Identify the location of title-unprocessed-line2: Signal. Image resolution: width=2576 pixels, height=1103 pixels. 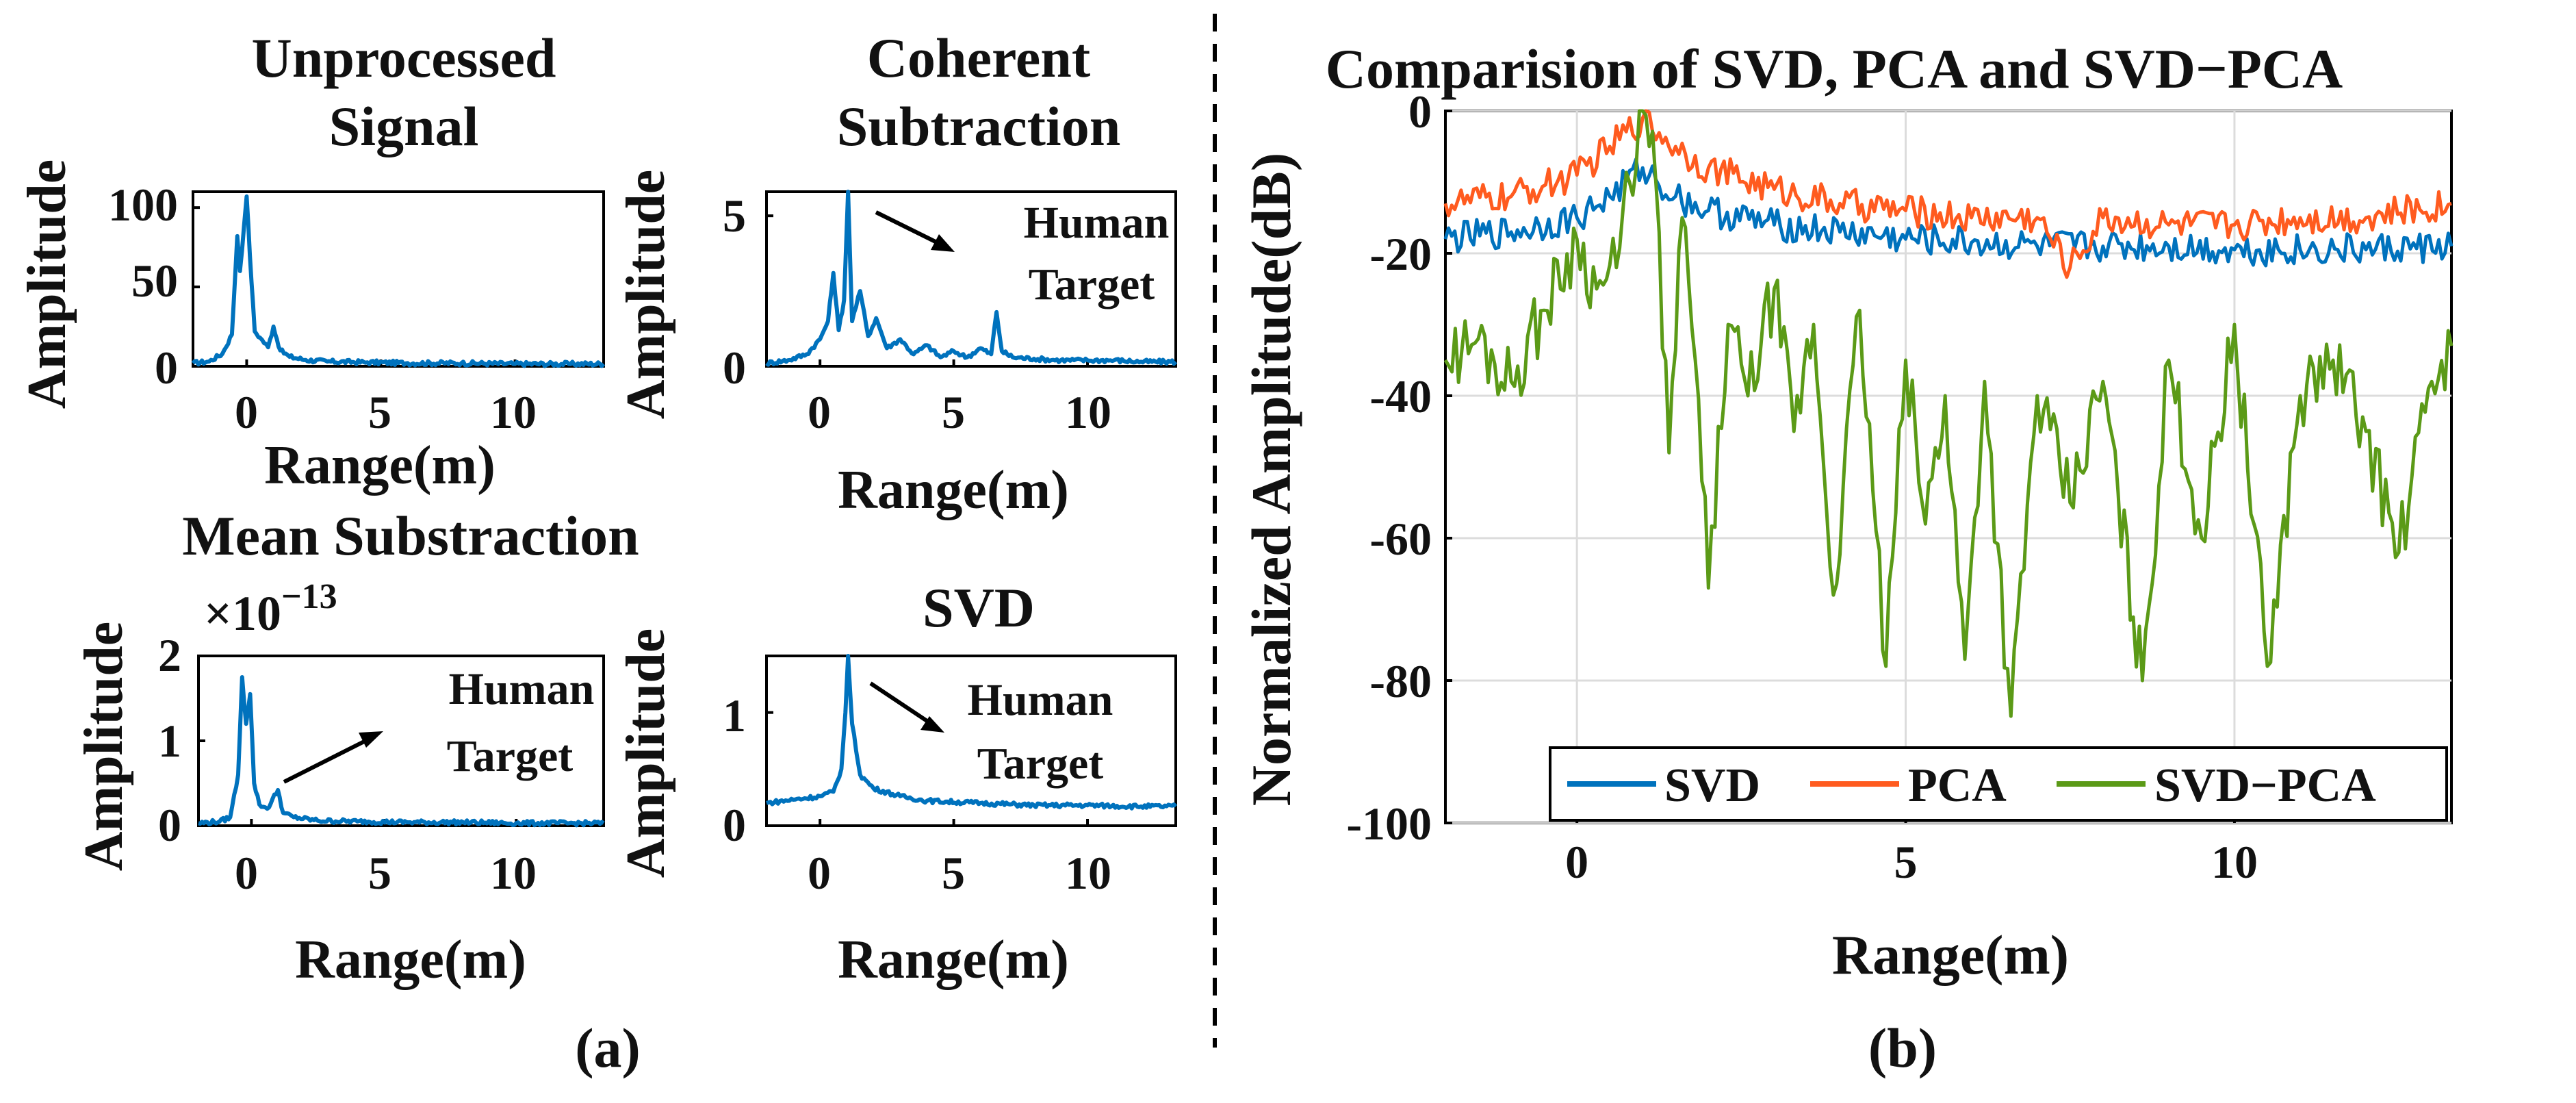
(404, 126).